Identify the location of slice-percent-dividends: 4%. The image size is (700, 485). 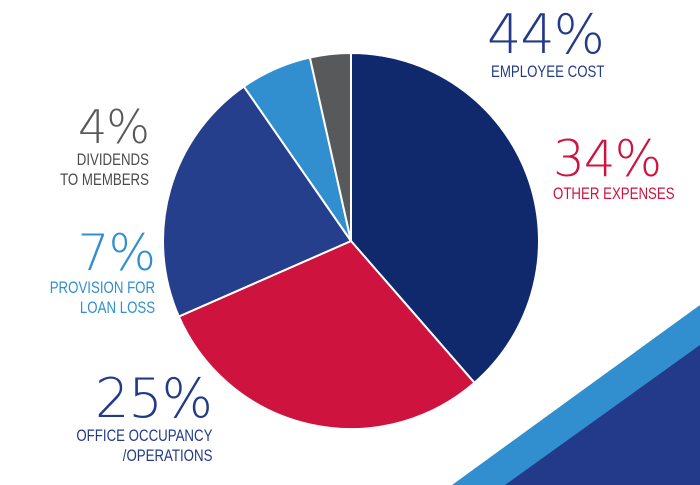
(114, 127).